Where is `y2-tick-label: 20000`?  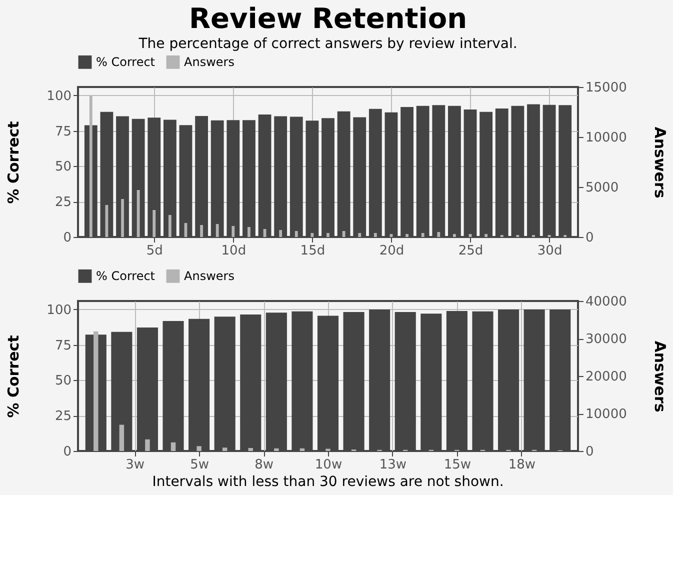
y2-tick-label: 20000 is located at coordinates (606, 377).